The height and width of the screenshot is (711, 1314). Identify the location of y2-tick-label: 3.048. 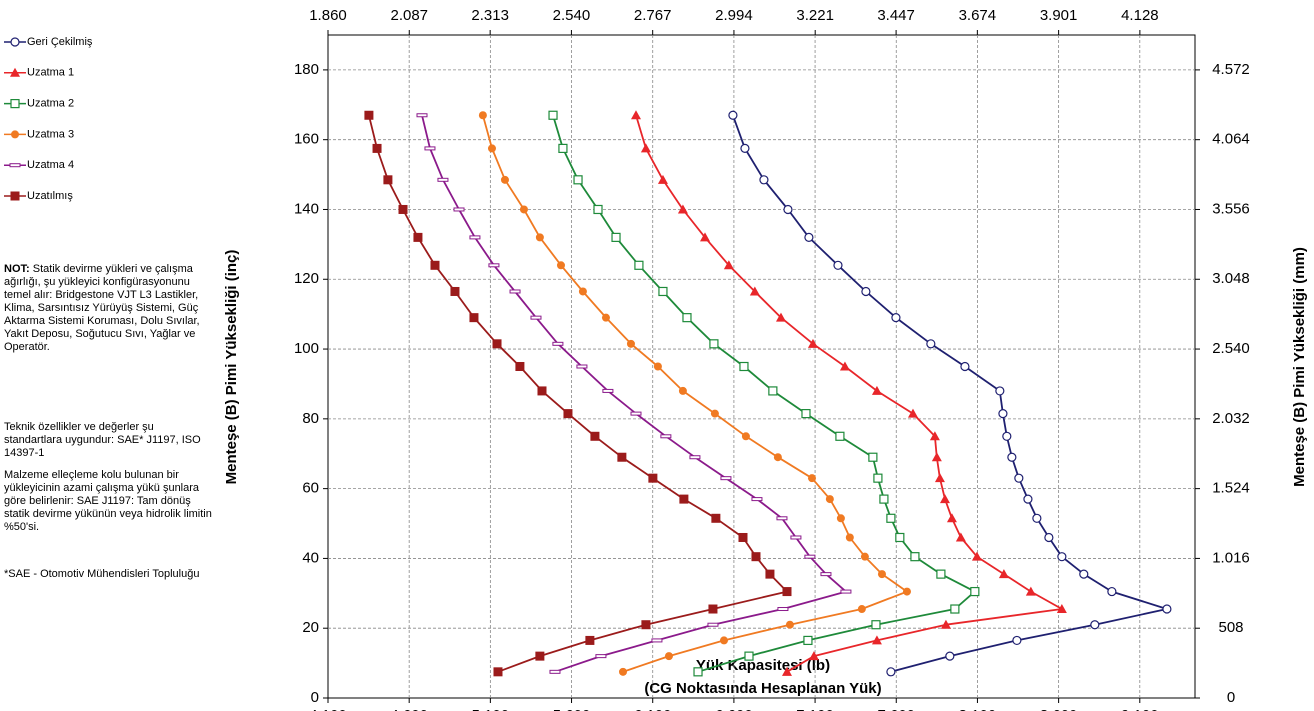
(1231, 278).